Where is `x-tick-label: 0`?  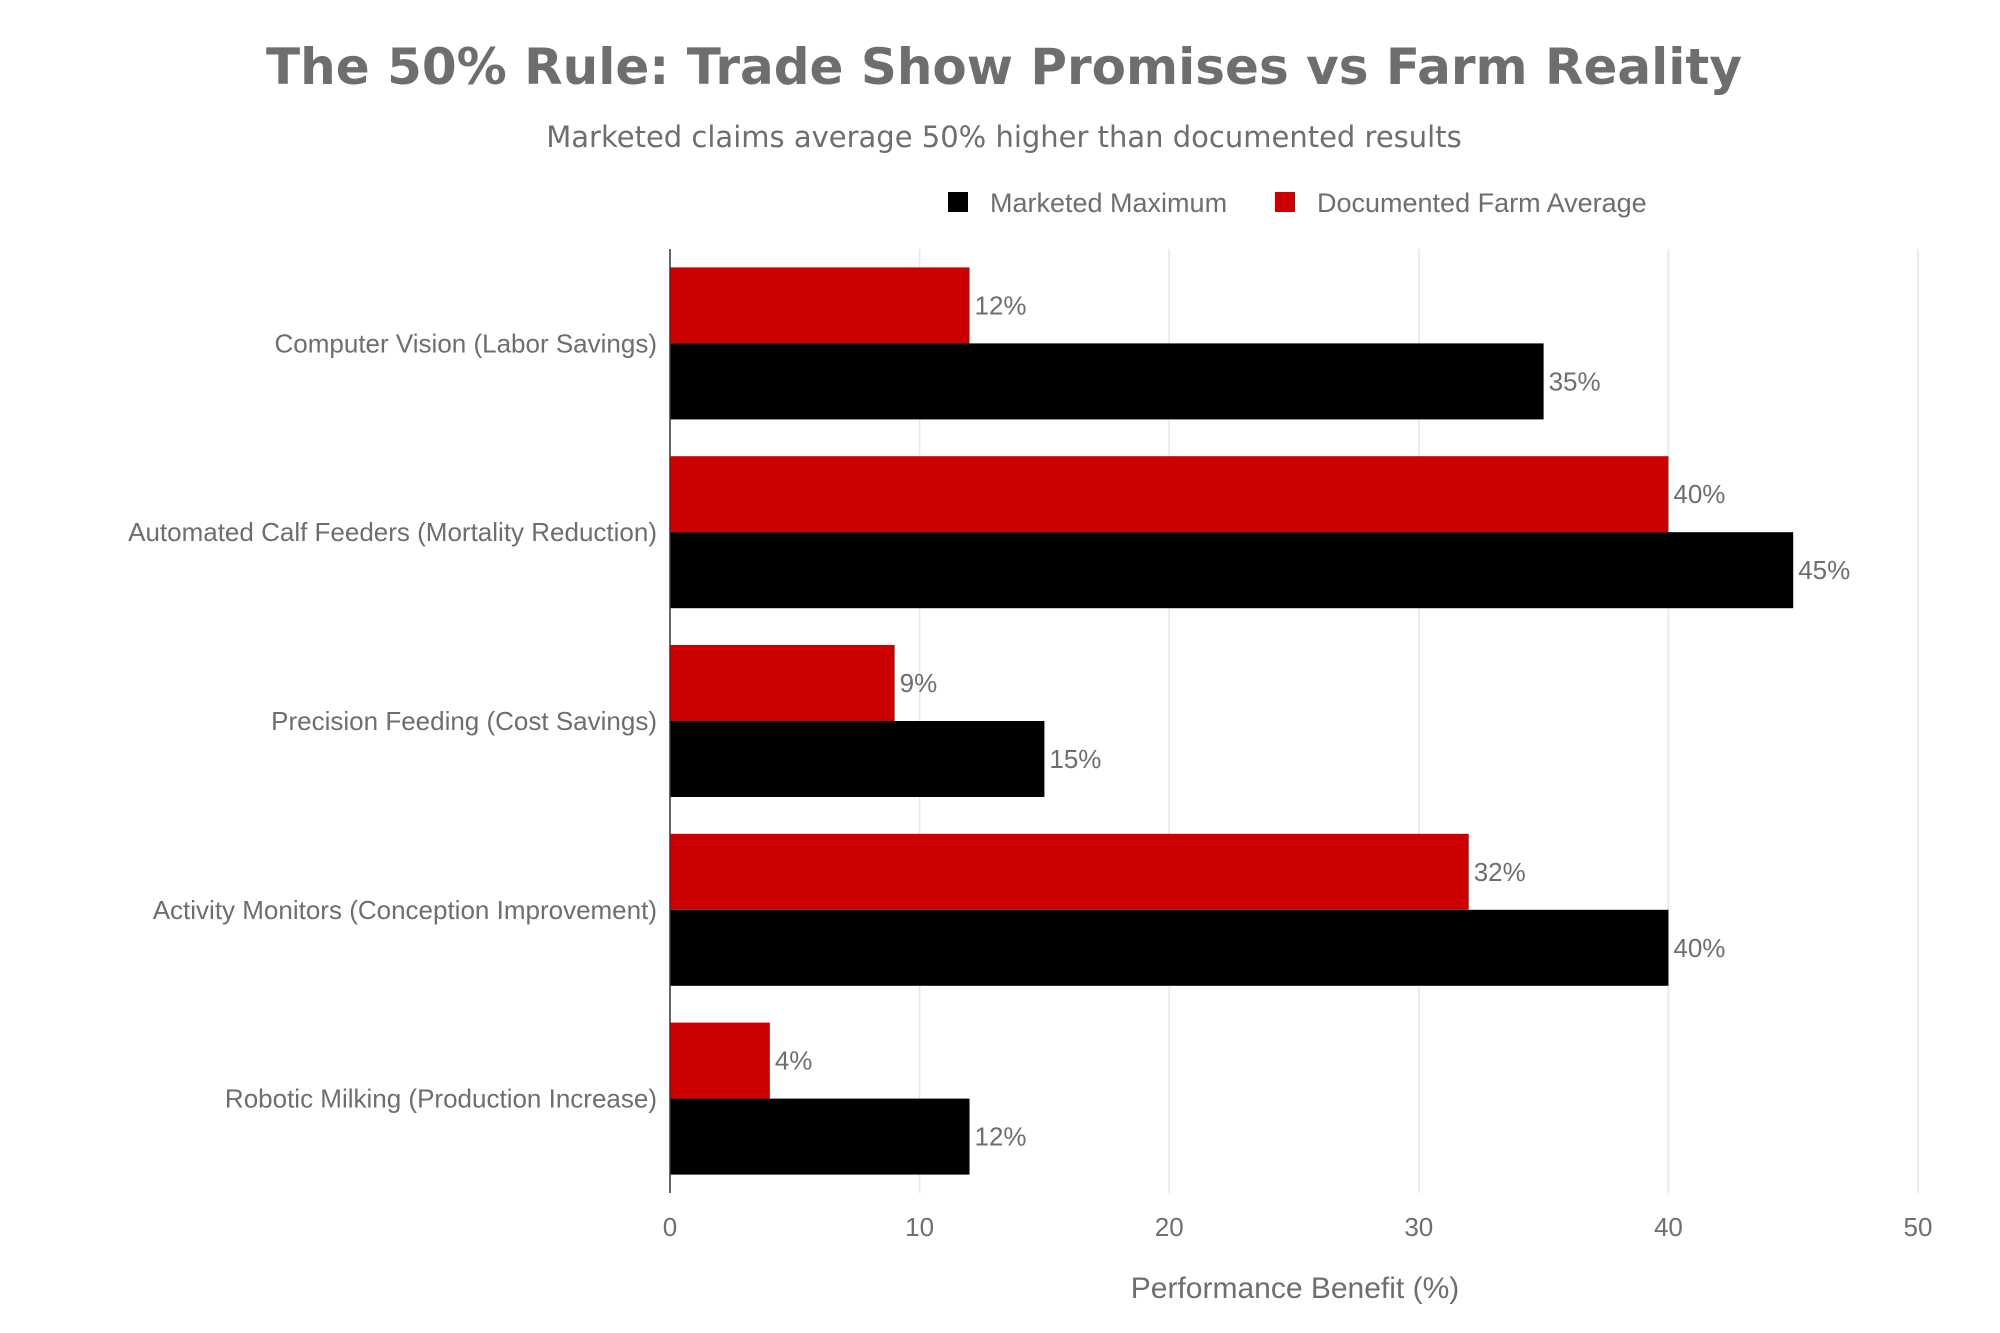 x-tick-label: 0 is located at coordinates (670, 1227).